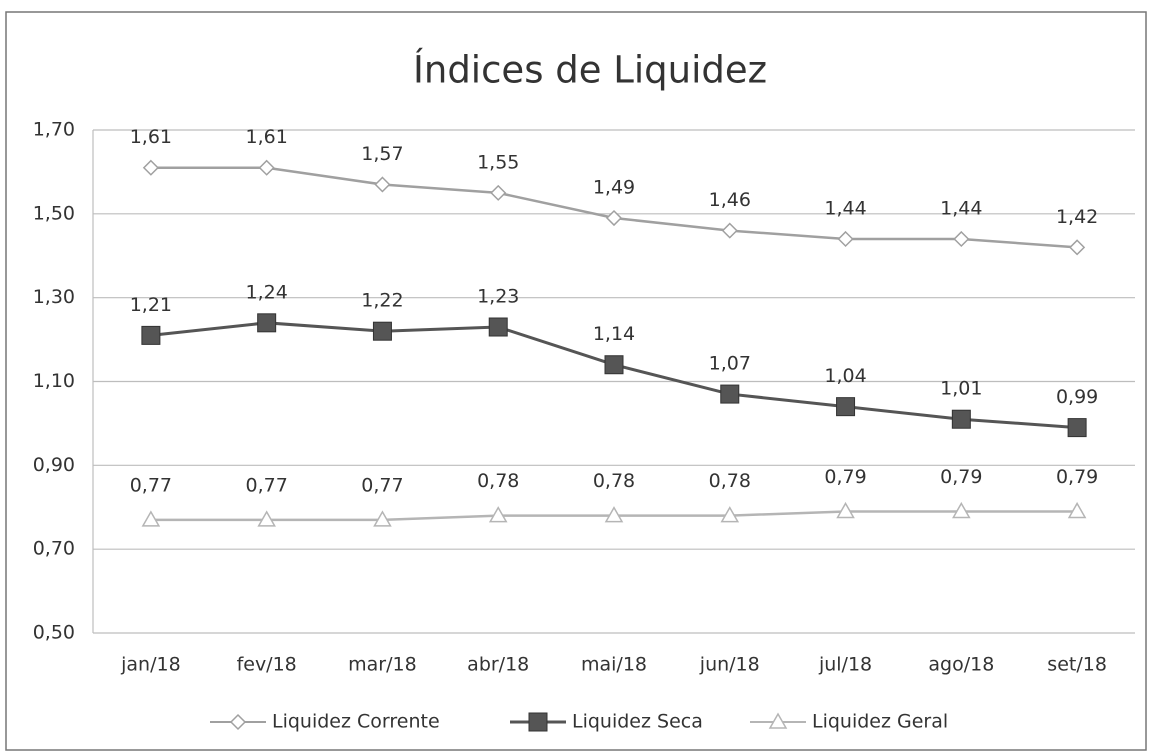 This screenshot has width=1152, height=756. What do you see at coordinates (961, 665) in the screenshot?
I see `x-tick-label: ago/18` at bounding box center [961, 665].